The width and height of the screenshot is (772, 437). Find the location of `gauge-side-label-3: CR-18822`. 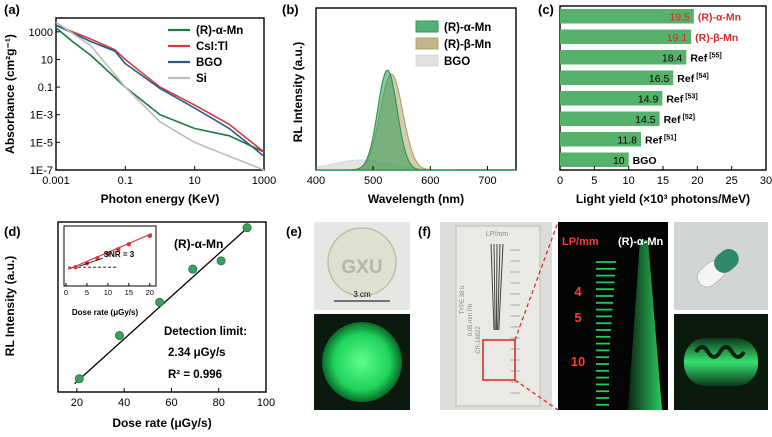

gauge-side-label-3: CR-18822 is located at coordinates (479, 340).